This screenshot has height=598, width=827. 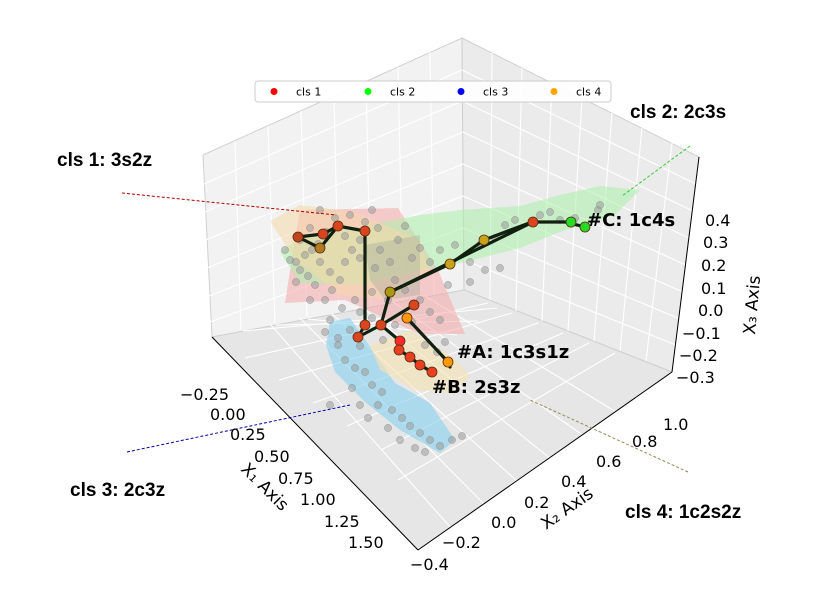 I want to click on callout-cls-3: cls 3: 2c3z, so click(x=117, y=490).